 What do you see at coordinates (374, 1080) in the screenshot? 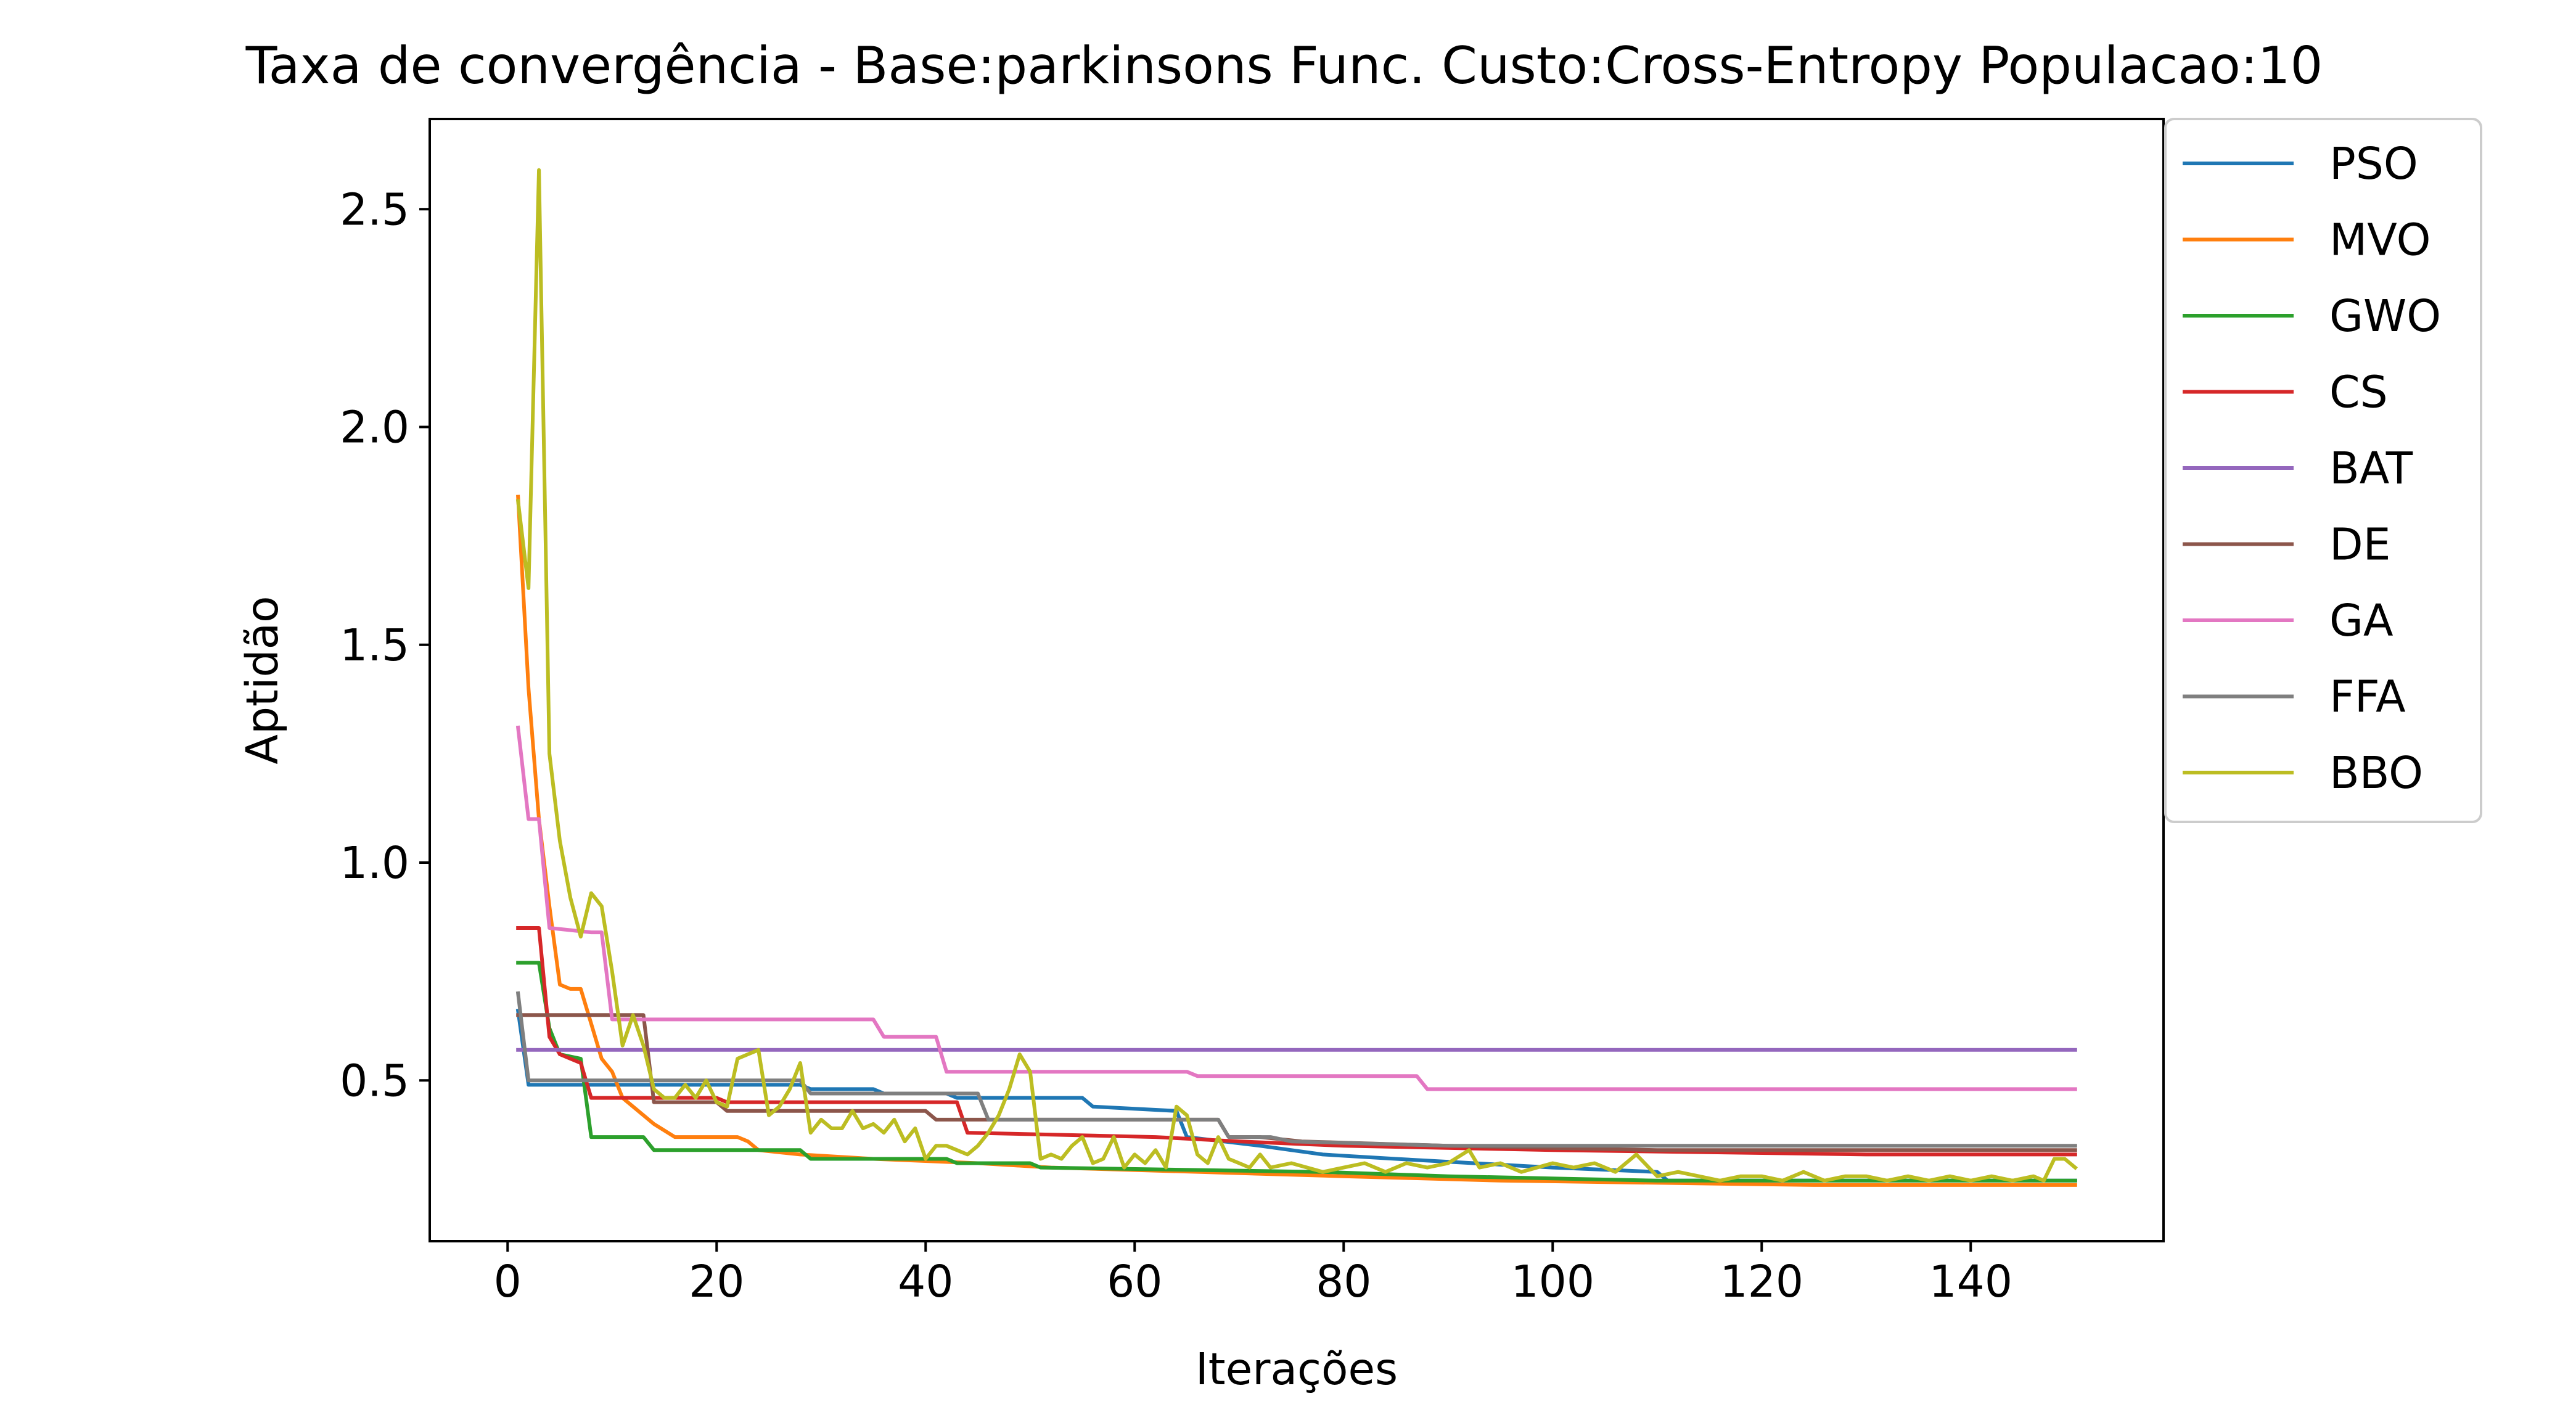
I see `y-tick-label: 0.5` at bounding box center [374, 1080].